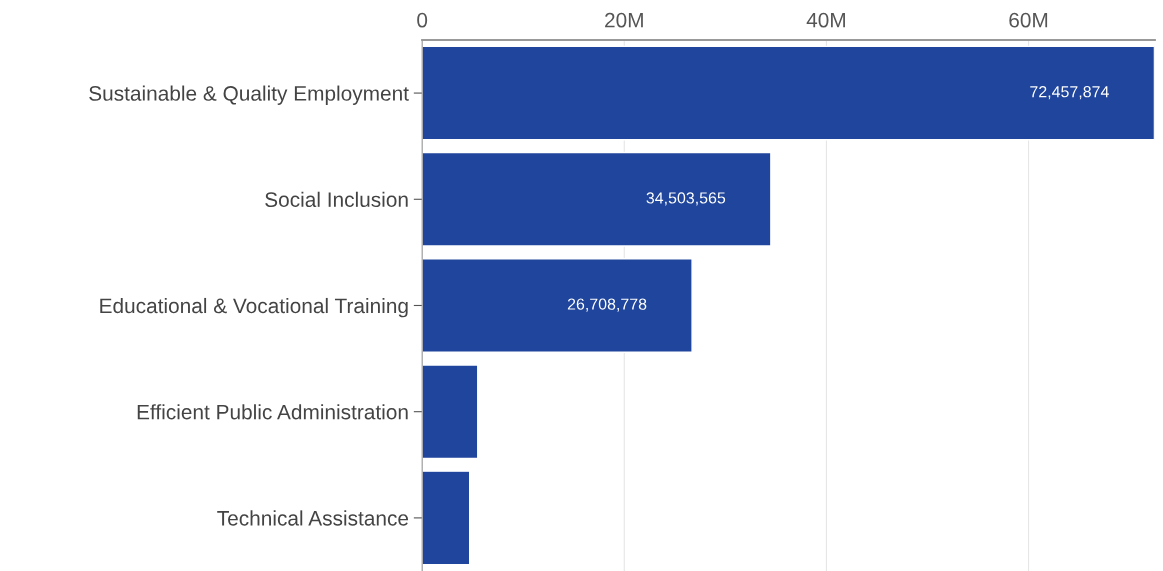 The width and height of the screenshot is (1163, 571). Describe the element at coordinates (686, 199) in the screenshot. I see `data-label: 34,503,565` at that location.